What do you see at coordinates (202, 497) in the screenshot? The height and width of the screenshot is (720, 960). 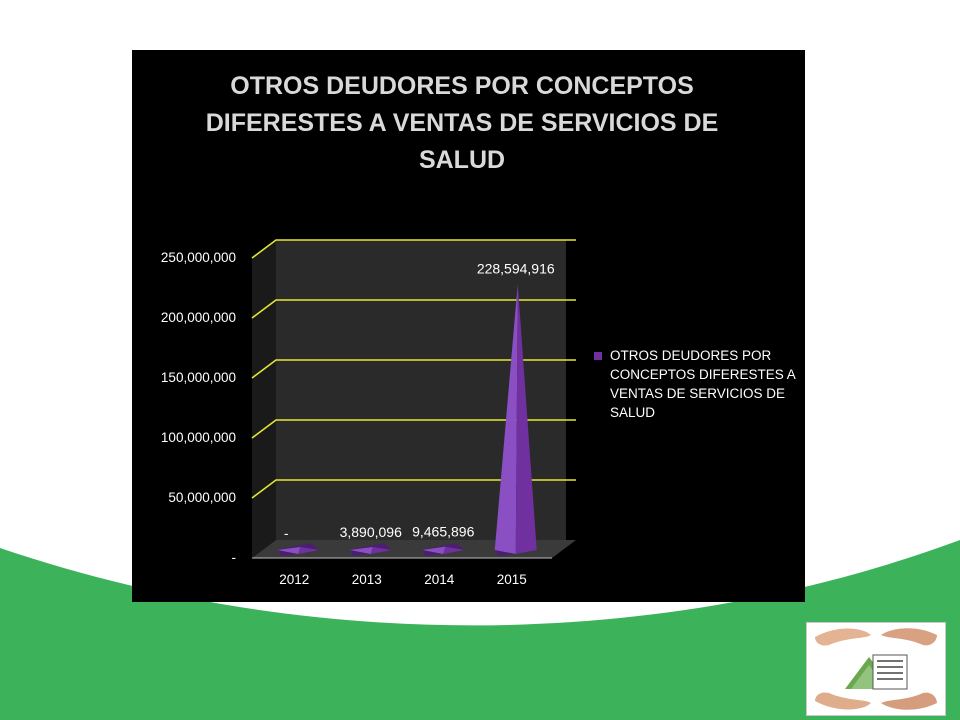 I see `y-tick-label: 50,000,000` at bounding box center [202, 497].